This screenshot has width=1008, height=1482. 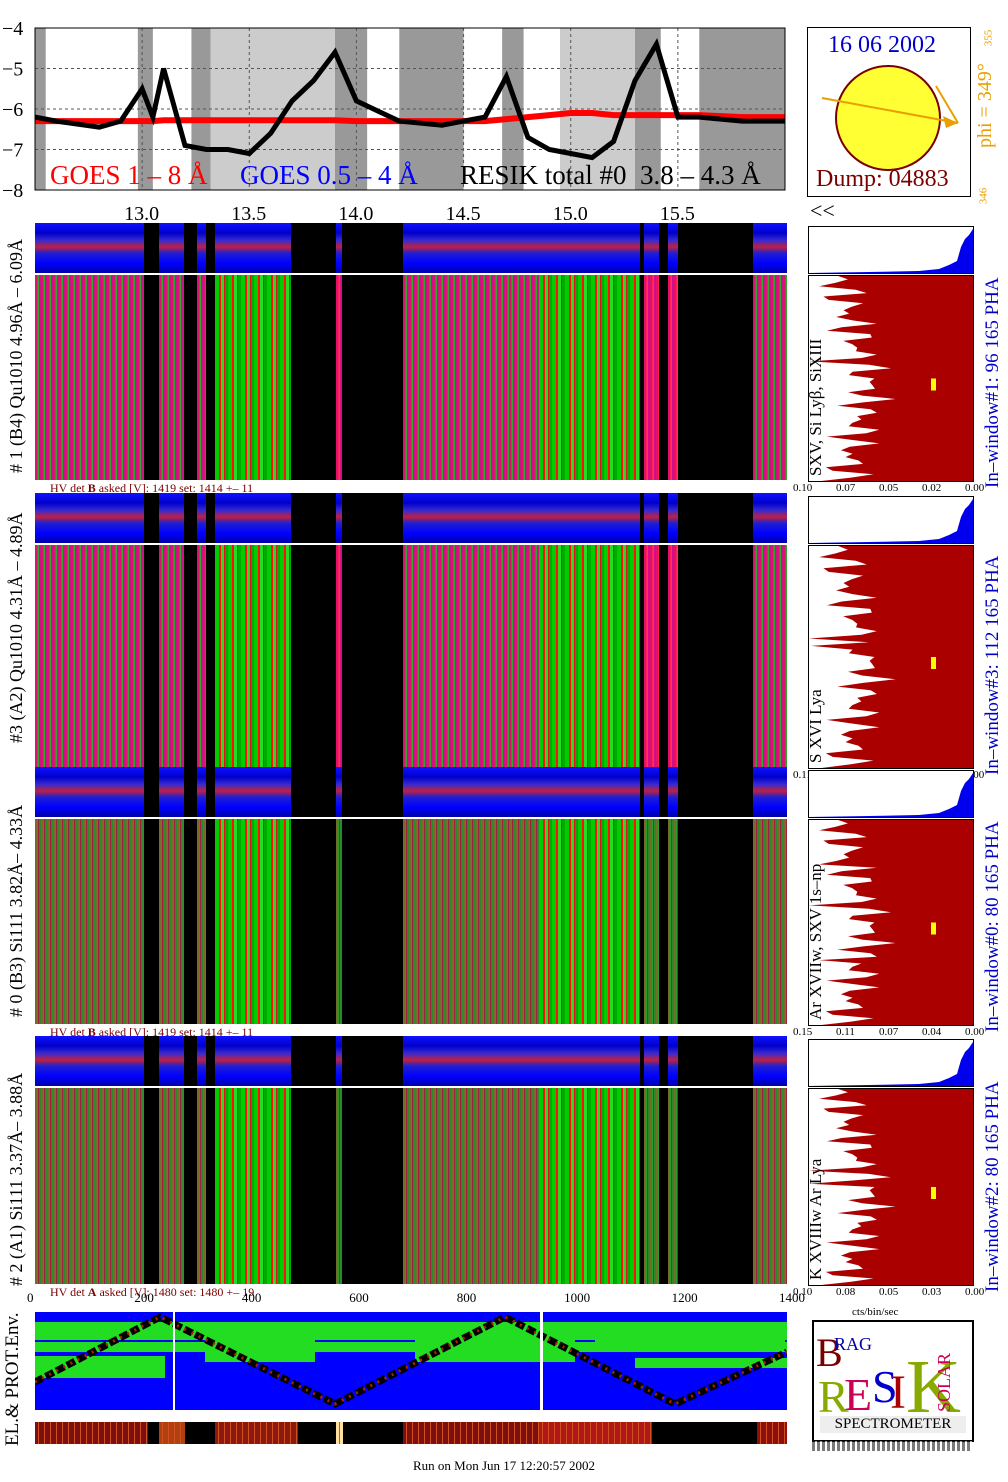 What do you see at coordinates (12, 29) in the screenshot?
I see `y-tick-label: −4` at bounding box center [12, 29].